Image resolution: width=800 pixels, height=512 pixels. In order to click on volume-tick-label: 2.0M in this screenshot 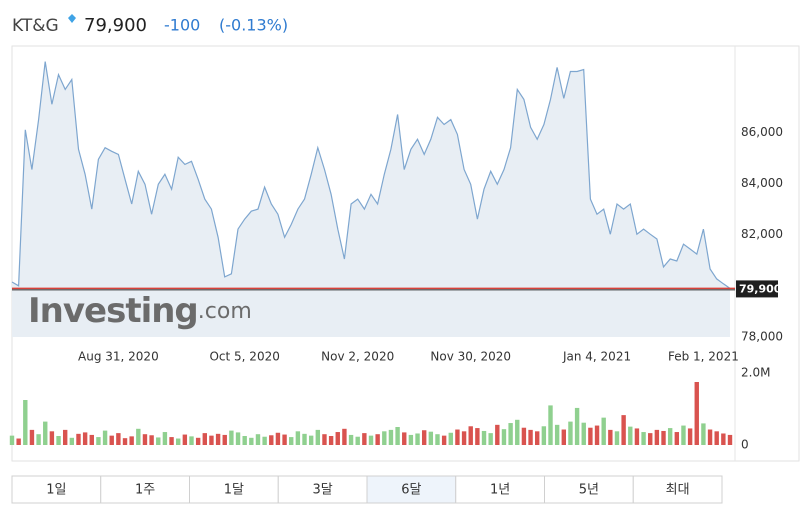, I will do `click(755, 373)`.